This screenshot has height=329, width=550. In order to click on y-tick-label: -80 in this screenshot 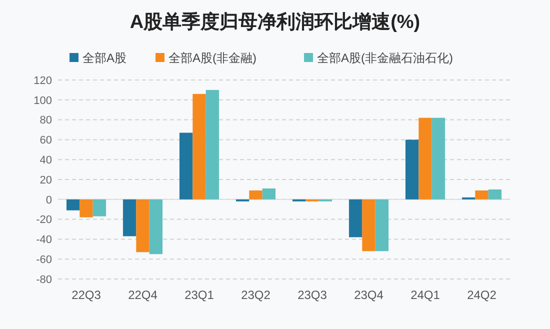, I will do `click(44, 280)`.